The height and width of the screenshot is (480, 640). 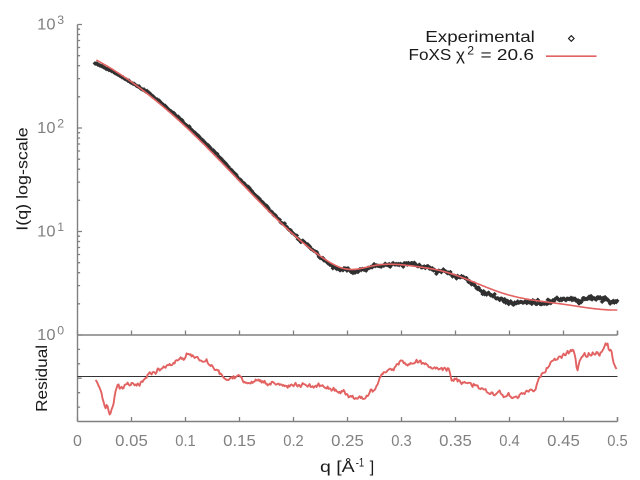 I want to click on svg-text: FoXS χ, so click(x=437, y=55).